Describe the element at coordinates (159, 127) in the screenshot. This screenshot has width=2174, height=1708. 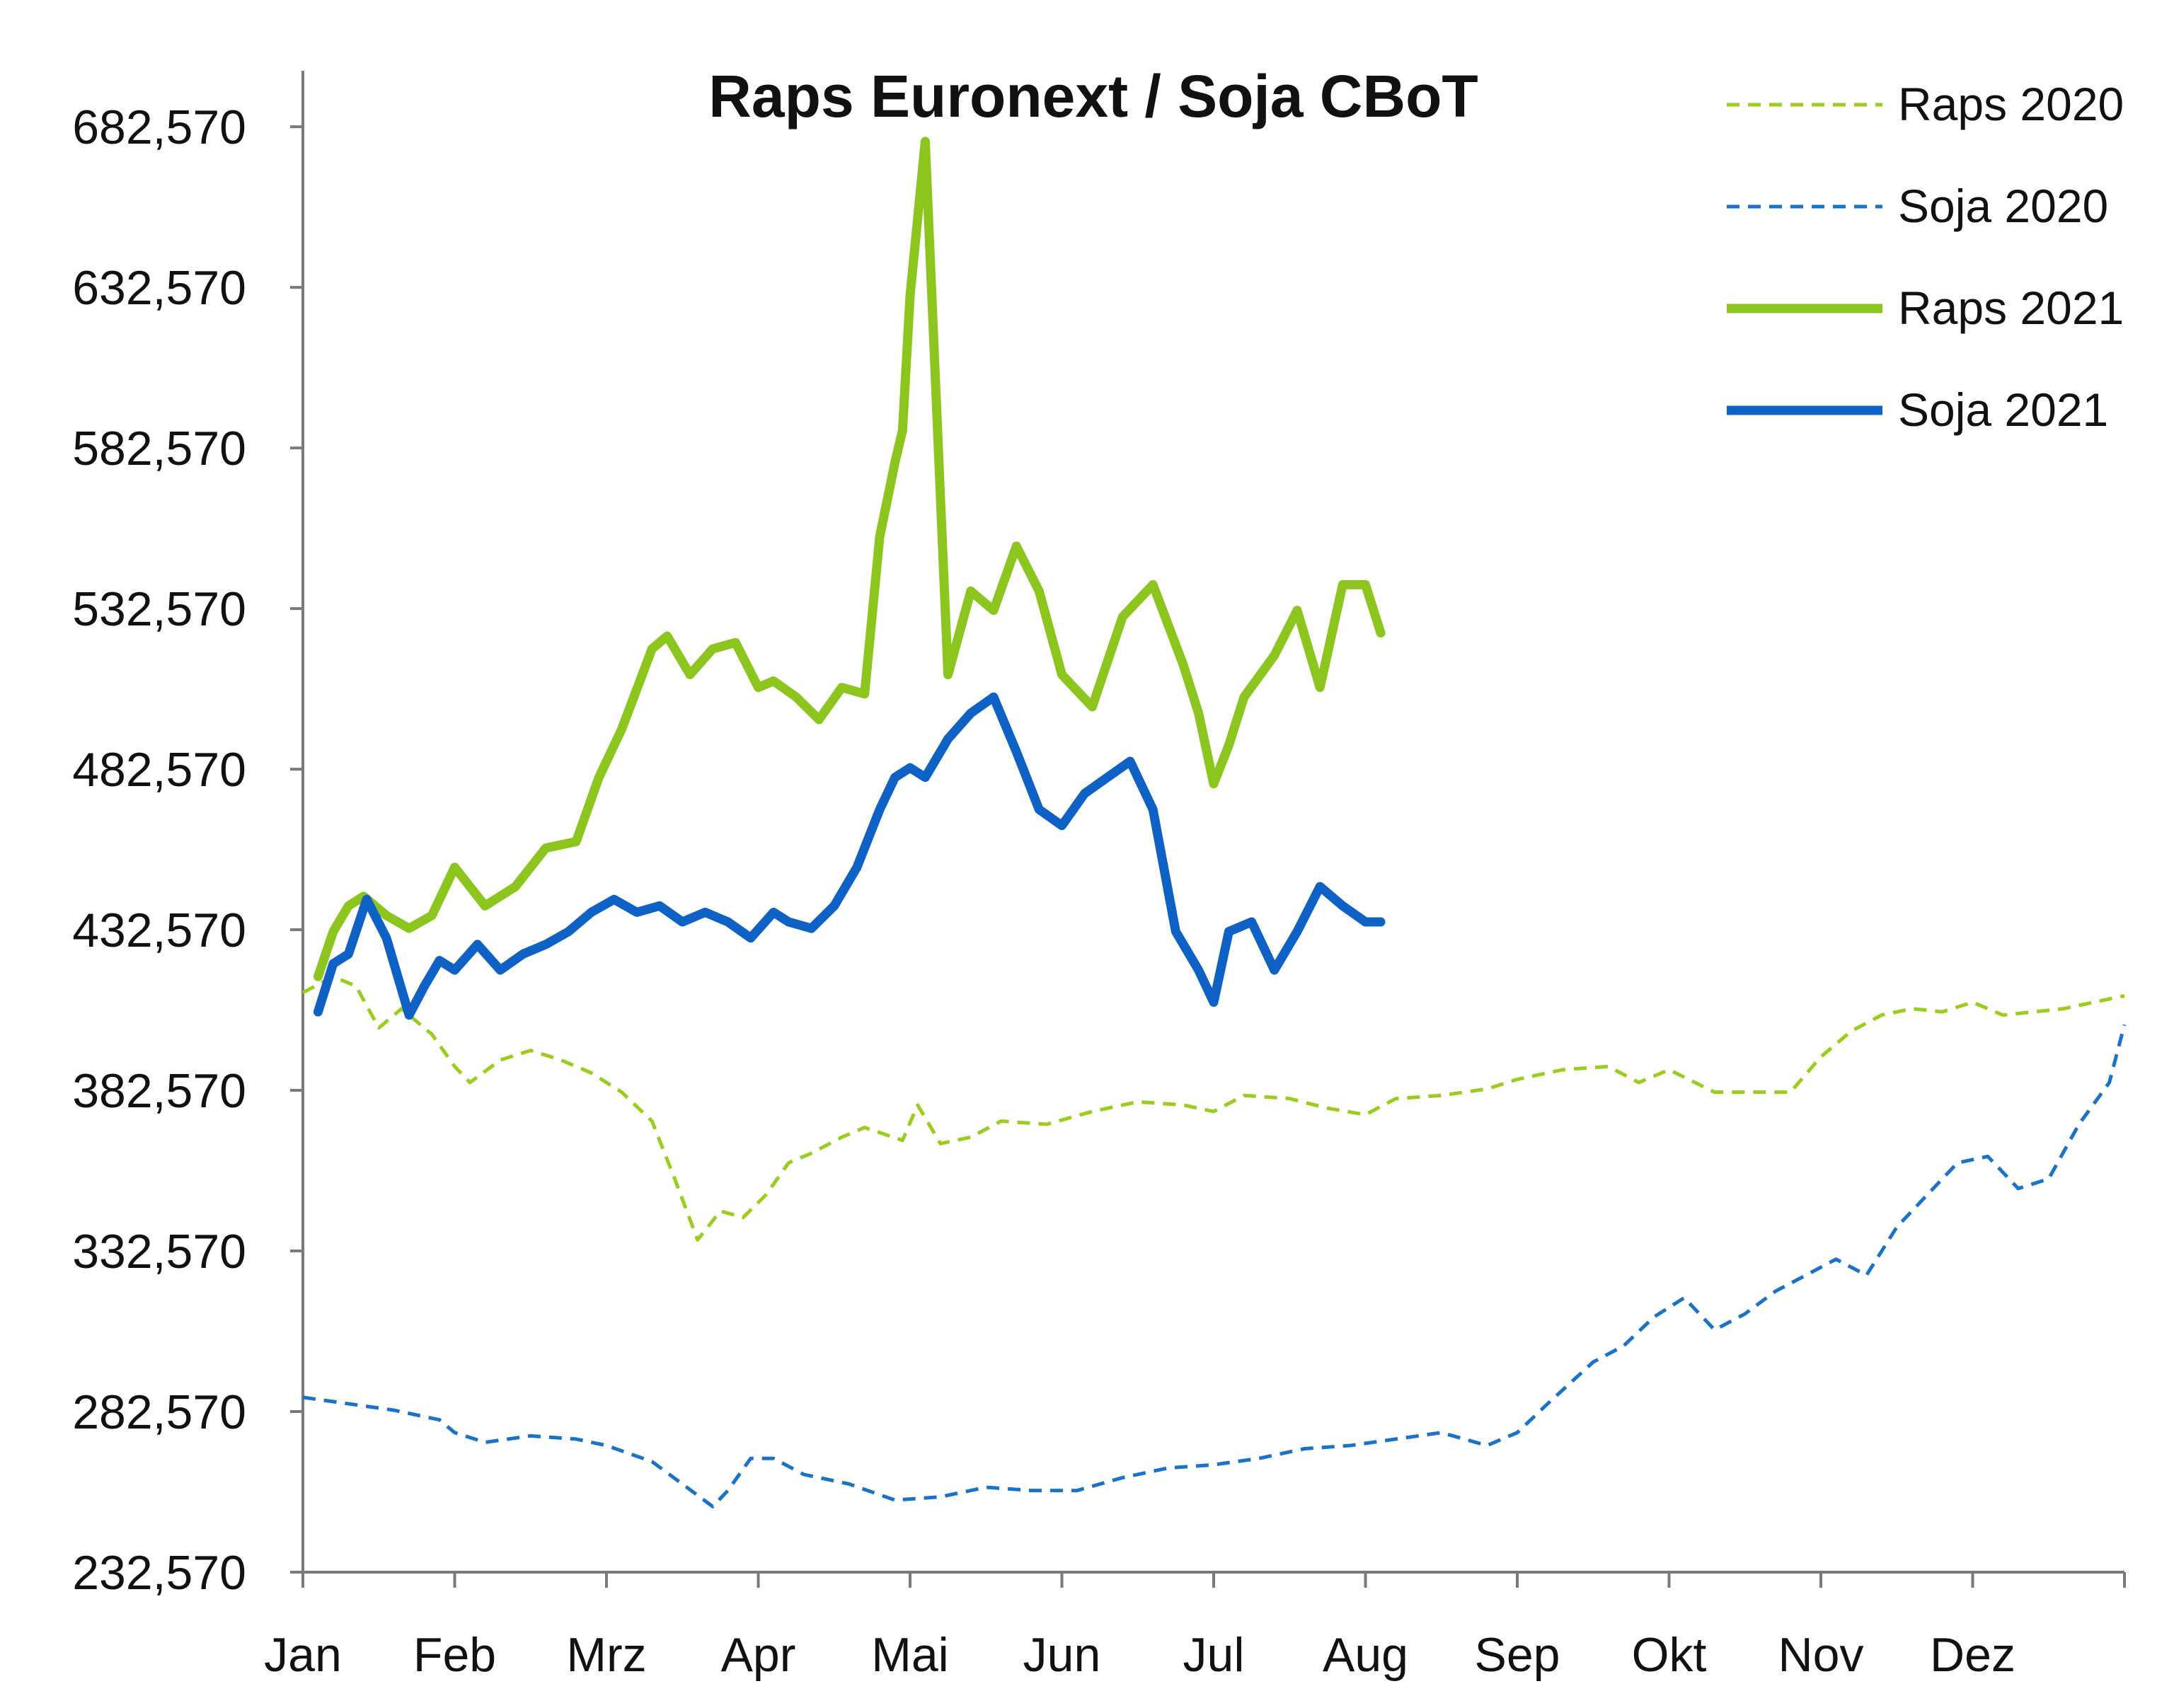
I see `y-tick-label: 682,570` at that location.